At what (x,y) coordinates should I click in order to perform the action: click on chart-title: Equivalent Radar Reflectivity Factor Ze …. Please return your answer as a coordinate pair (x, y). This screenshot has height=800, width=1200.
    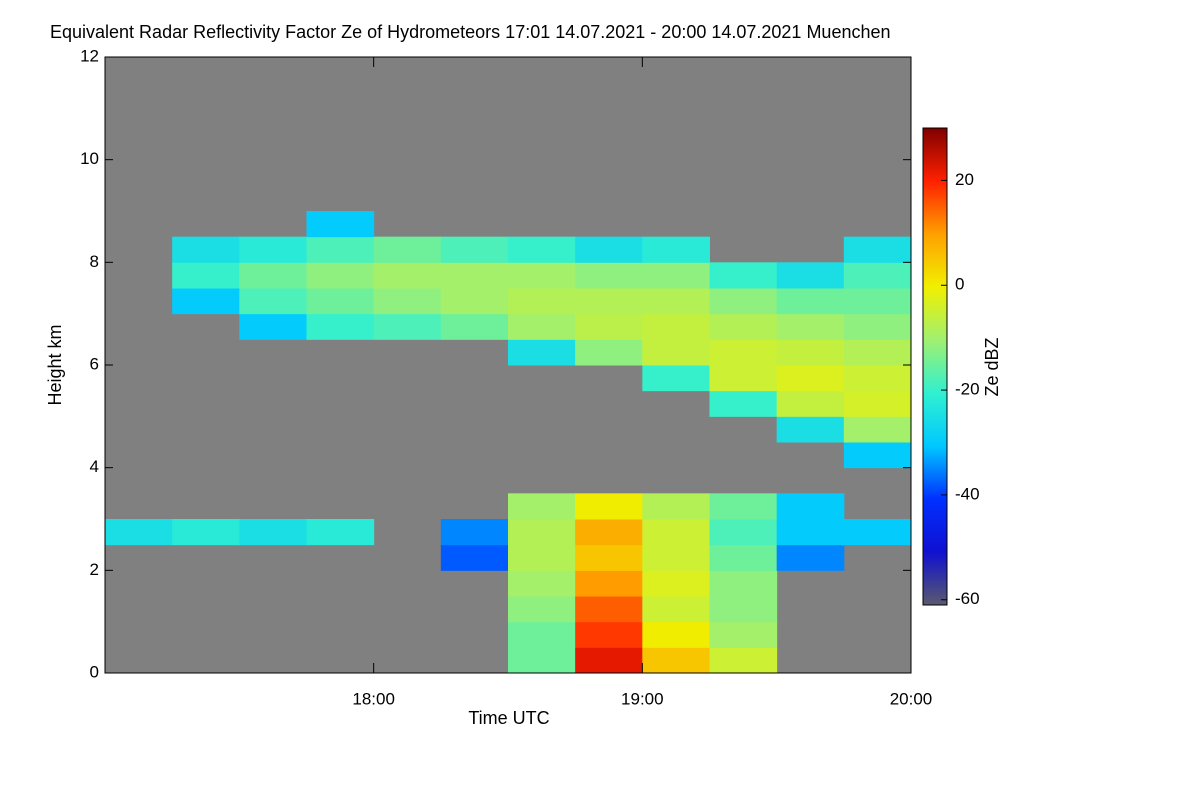
    Looking at the image, I should click on (470, 32).